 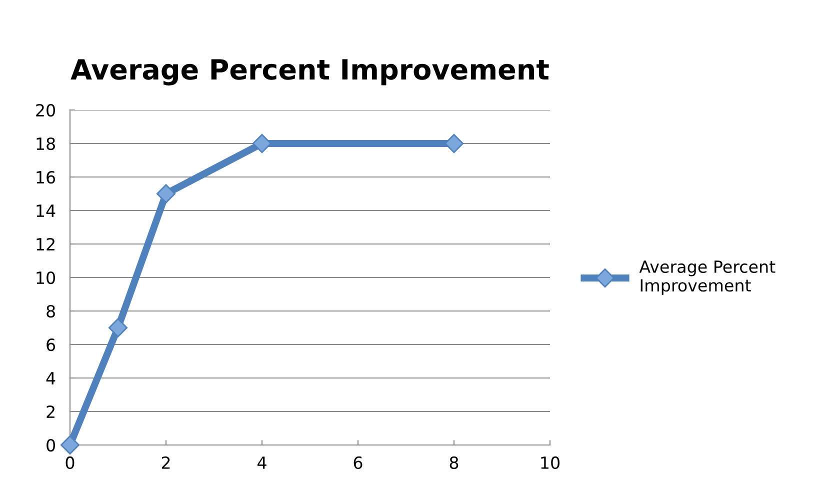 What do you see at coordinates (166, 462) in the screenshot?
I see `x-tick-label: 2` at bounding box center [166, 462].